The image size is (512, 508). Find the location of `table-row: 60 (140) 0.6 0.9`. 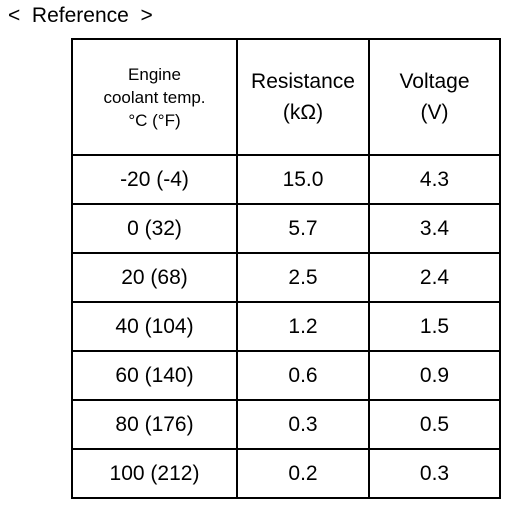

table-row: 60 (140) 0.6 0.9 is located at coordinates (286, 375).